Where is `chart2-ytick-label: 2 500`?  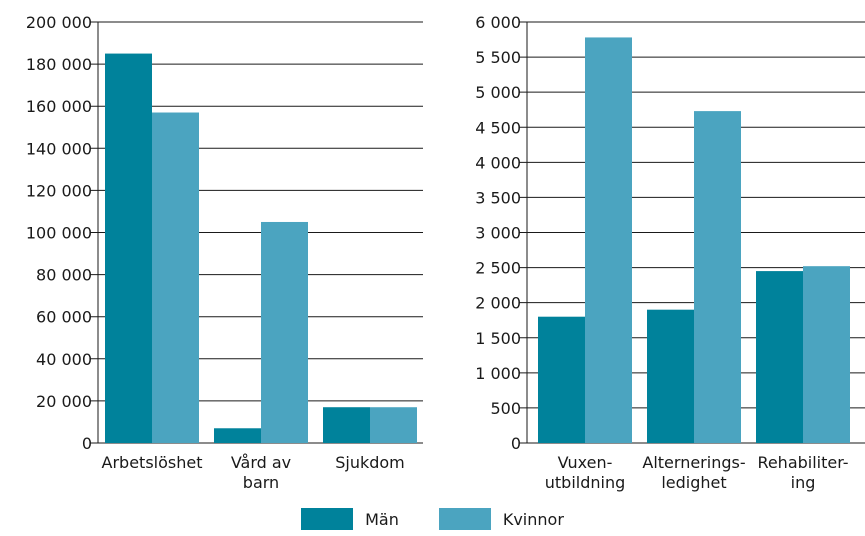 chart2-ytick-label: 2 500 is located at coordinates (498, 268).